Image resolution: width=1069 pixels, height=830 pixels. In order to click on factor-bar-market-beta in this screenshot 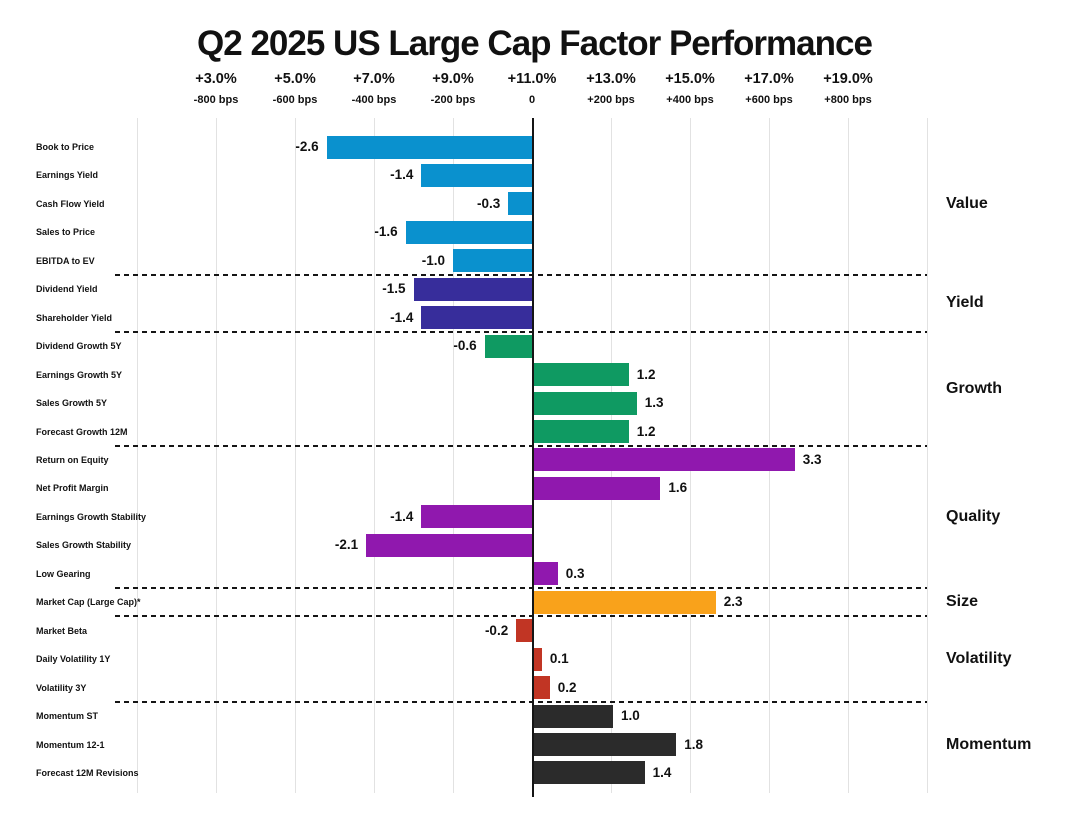, I will do `click(524, 631)`.